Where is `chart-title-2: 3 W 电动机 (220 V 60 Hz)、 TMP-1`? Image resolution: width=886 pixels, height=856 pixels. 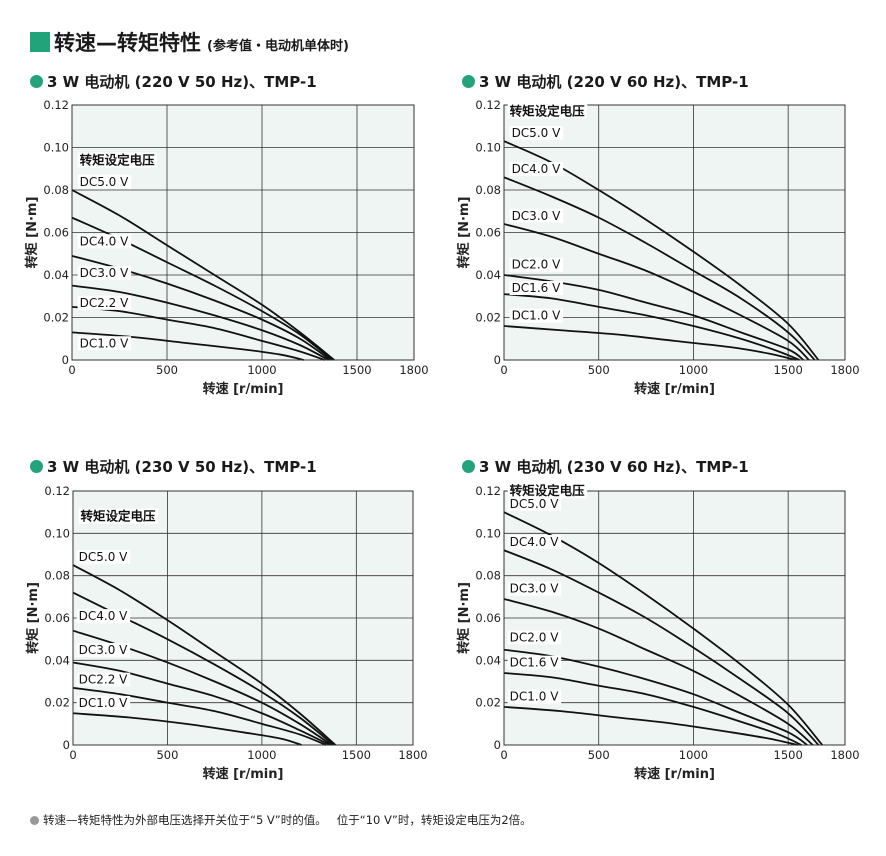
chart-title-2: 3 W 电动机 (220 V 60 Hz)、 TMP-1 is located at coordinates (605, 81).